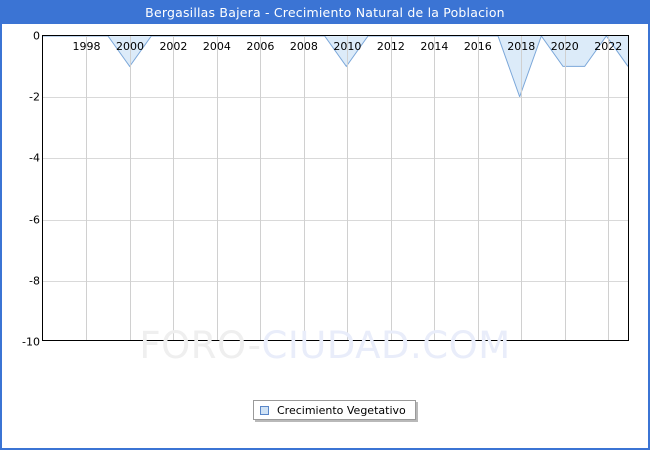  What do you see at coordinates (34, 220) in the screenshot?
I see `y-axis-tick-label: -6` at bounding box center [34, 220].